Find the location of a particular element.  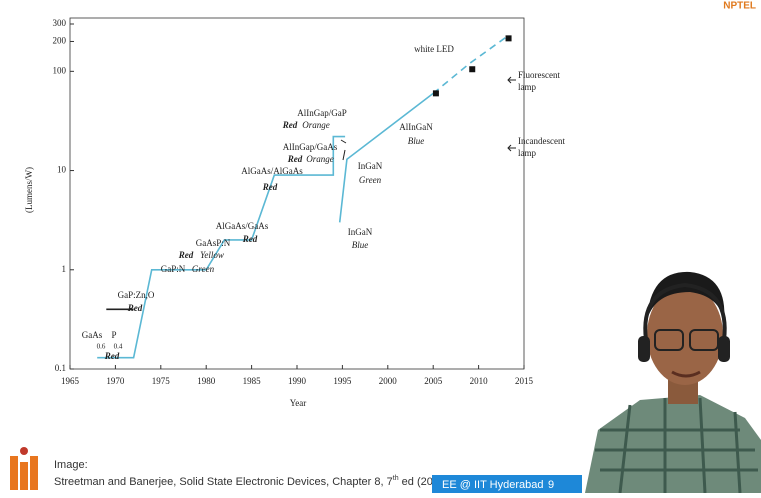

annotation: P is located at coordinates (113, 335).